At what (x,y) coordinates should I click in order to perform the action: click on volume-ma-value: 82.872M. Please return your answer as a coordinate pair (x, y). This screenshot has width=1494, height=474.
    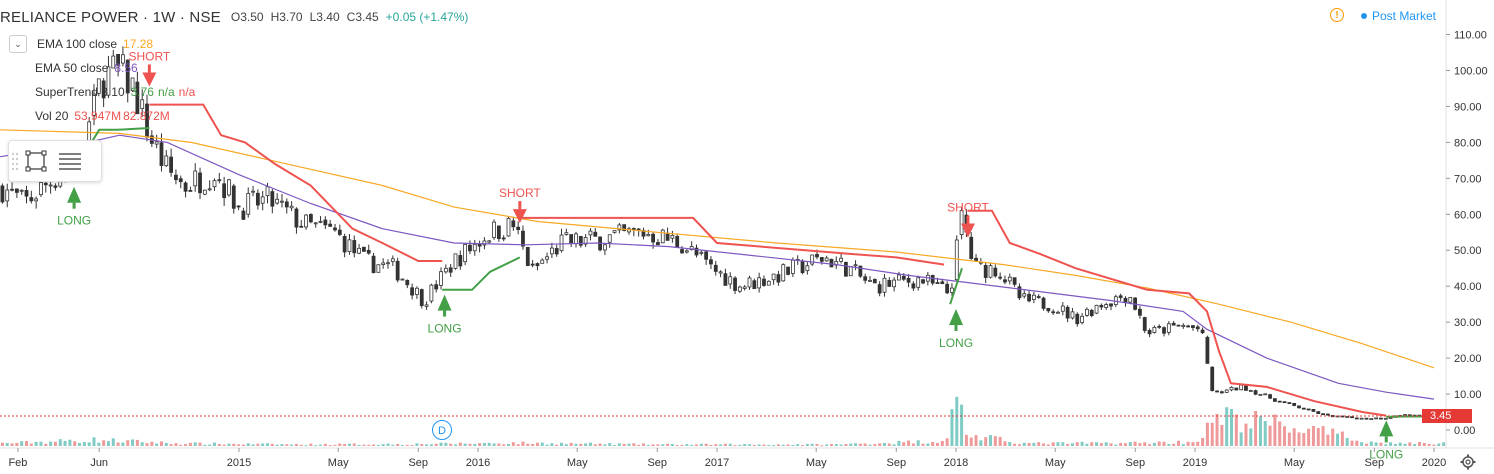
    Looking at the image, I should click on (146, 116).